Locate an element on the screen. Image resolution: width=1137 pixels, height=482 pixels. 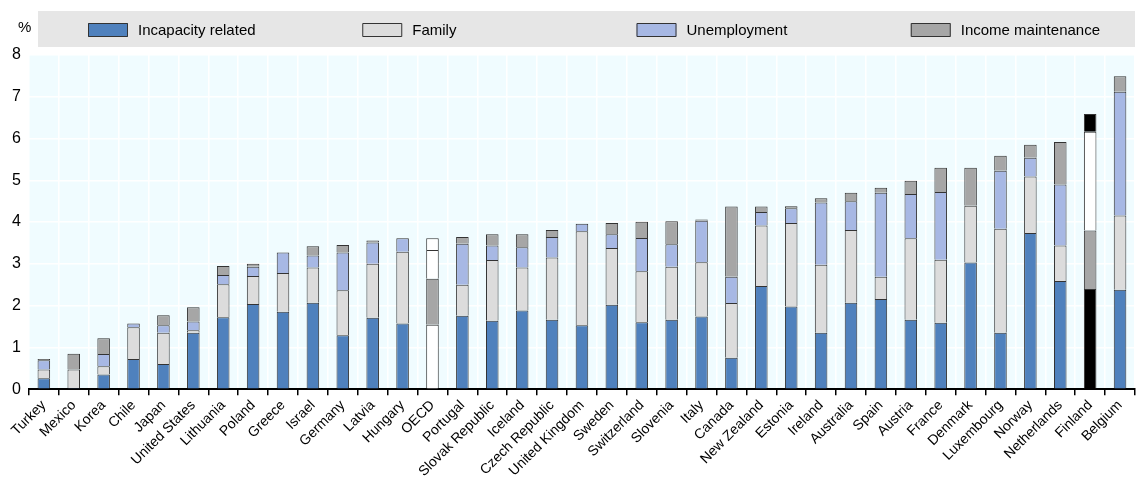
y-axis-title: % is located at coordinates (25, 26).